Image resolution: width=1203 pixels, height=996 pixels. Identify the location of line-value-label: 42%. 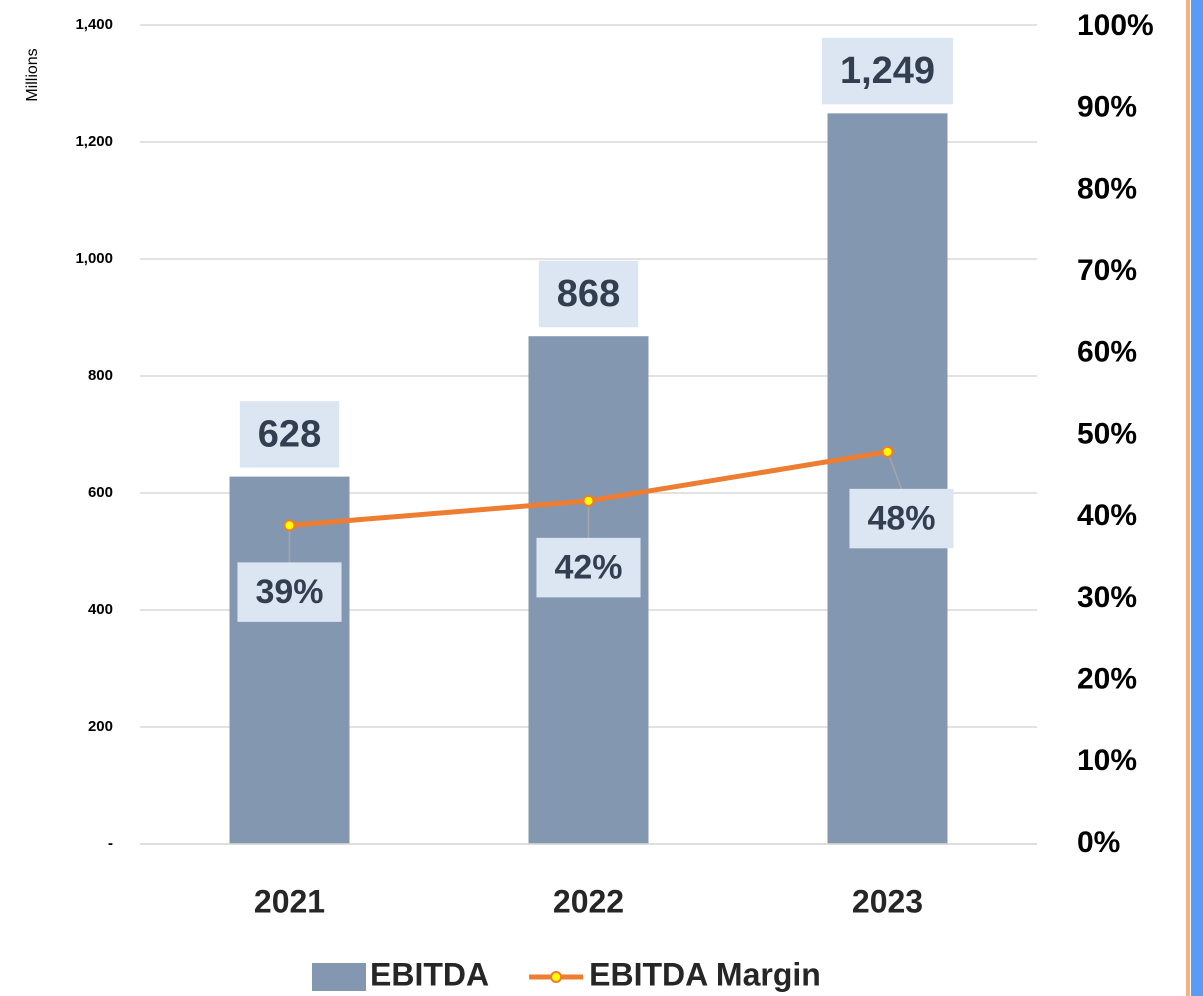
(588, 568).